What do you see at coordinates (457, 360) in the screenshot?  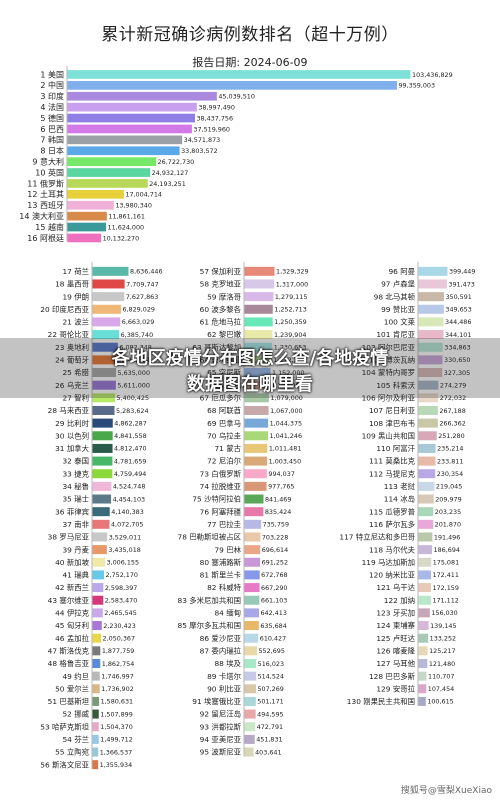 I see `value-label: 330,650` at bounding box center [457, 360].